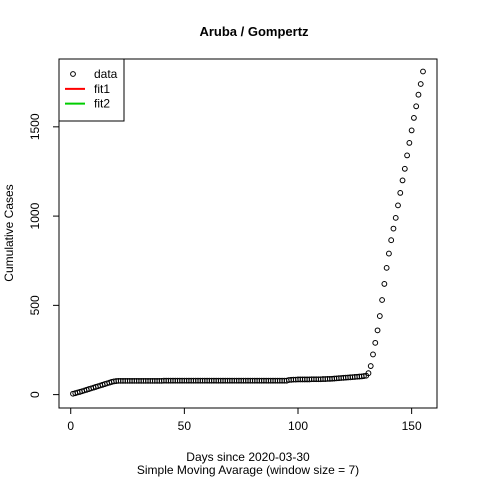 This screenshot has width=480, height=485. What do you see at coordinates (35, 305) in the screenshot?
I see `y-tick-label: 500` at bounding box center [35, 305].